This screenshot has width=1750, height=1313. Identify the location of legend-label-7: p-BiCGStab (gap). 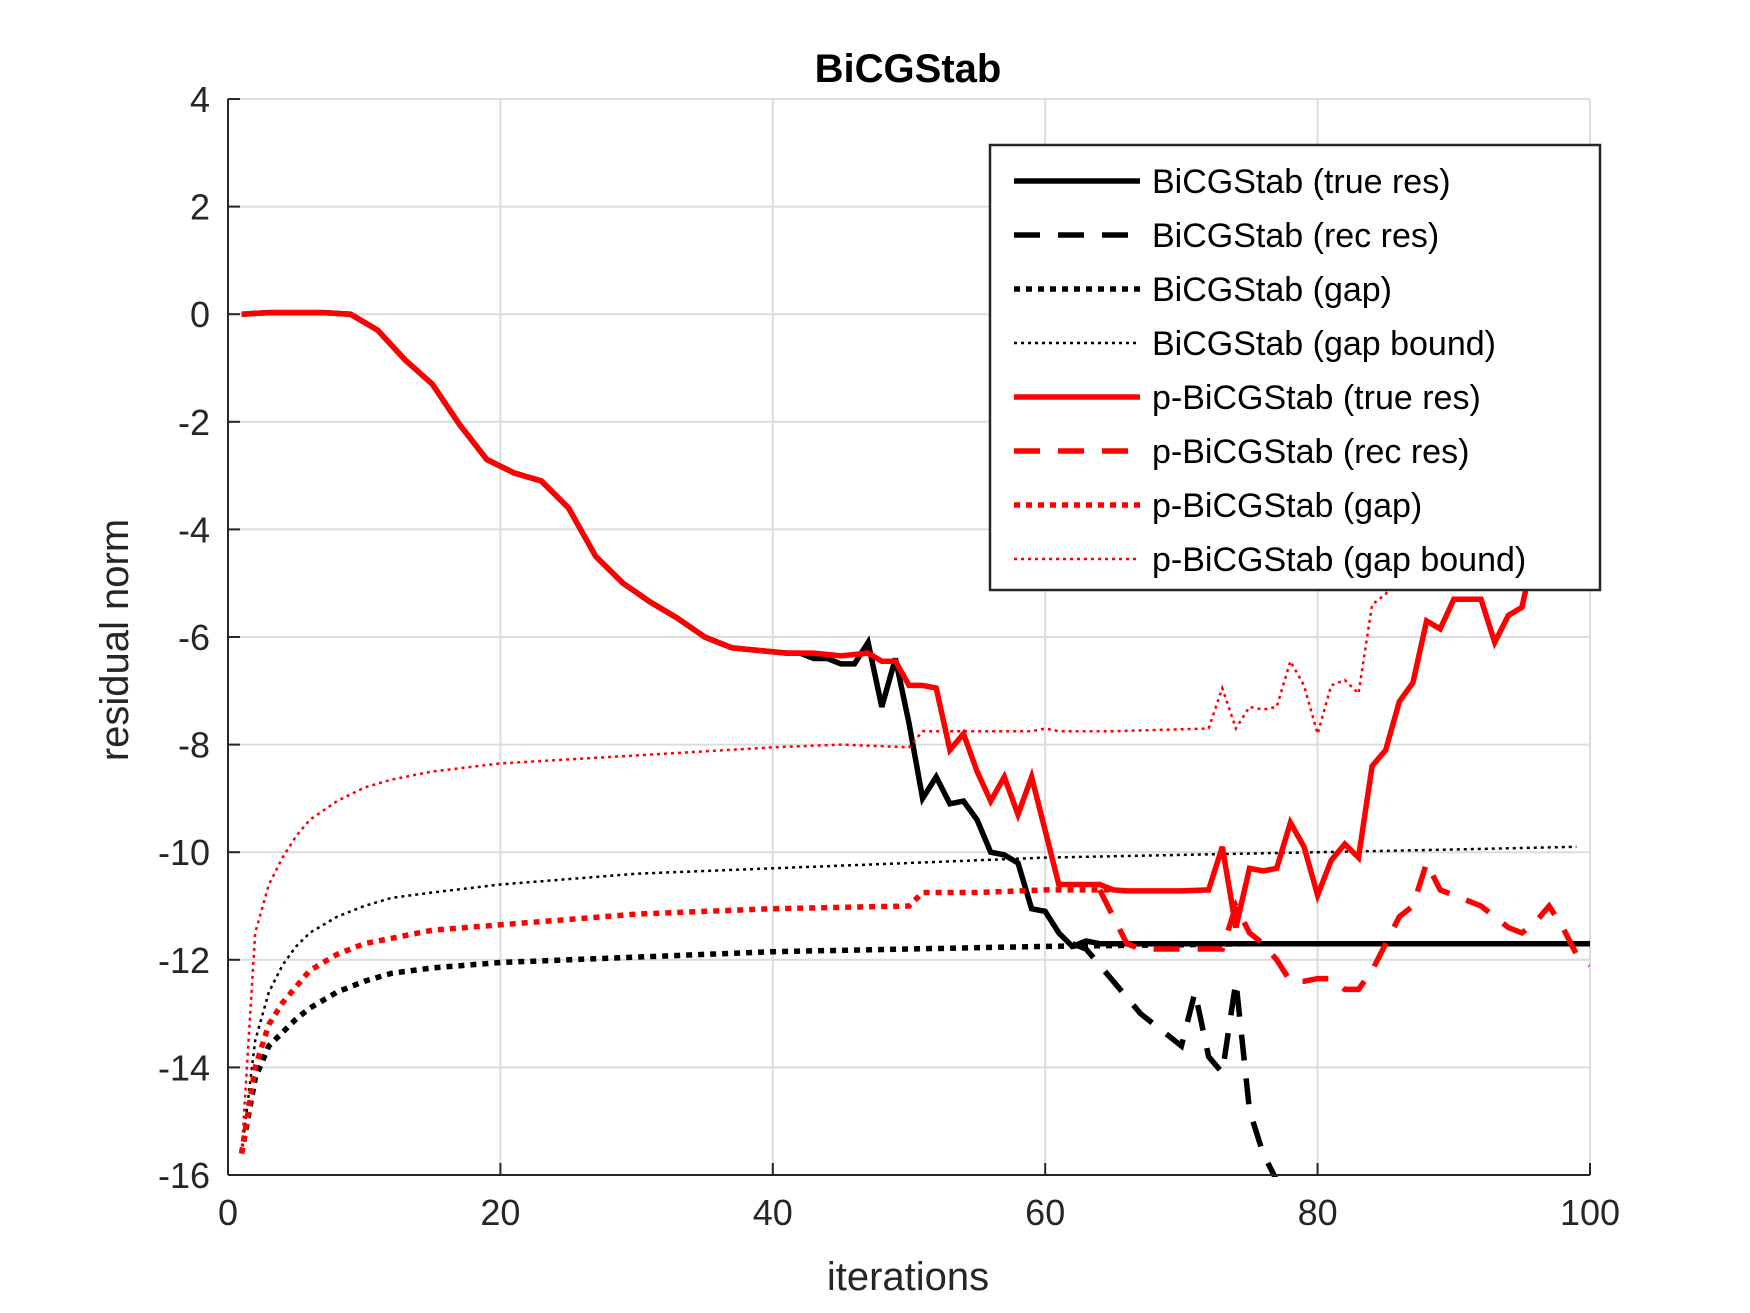
(1287, 506).